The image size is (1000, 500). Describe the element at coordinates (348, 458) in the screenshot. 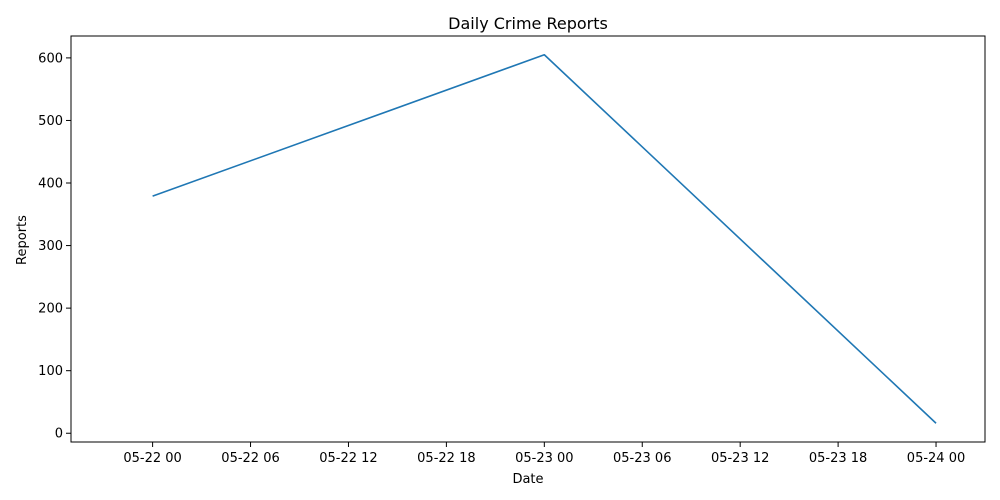

I see `x-tick-label: 05-22 12` at that location.